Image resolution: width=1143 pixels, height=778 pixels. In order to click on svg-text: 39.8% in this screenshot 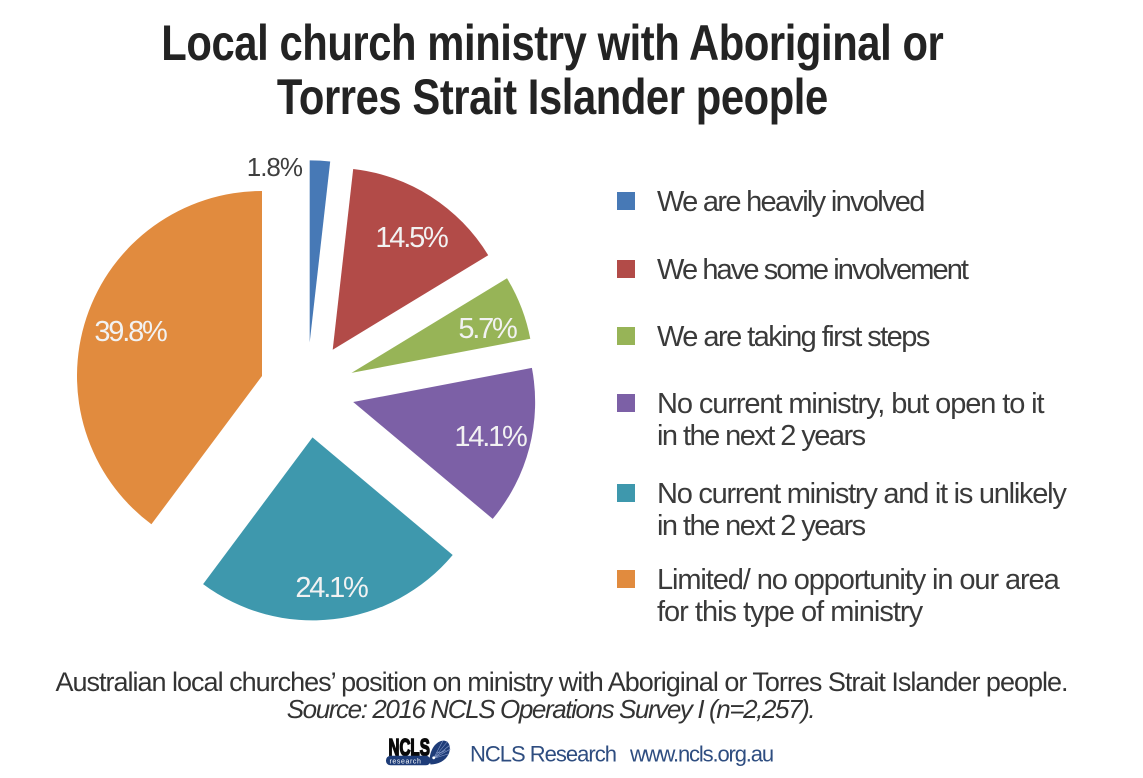, I will do `click(130, 332)`.